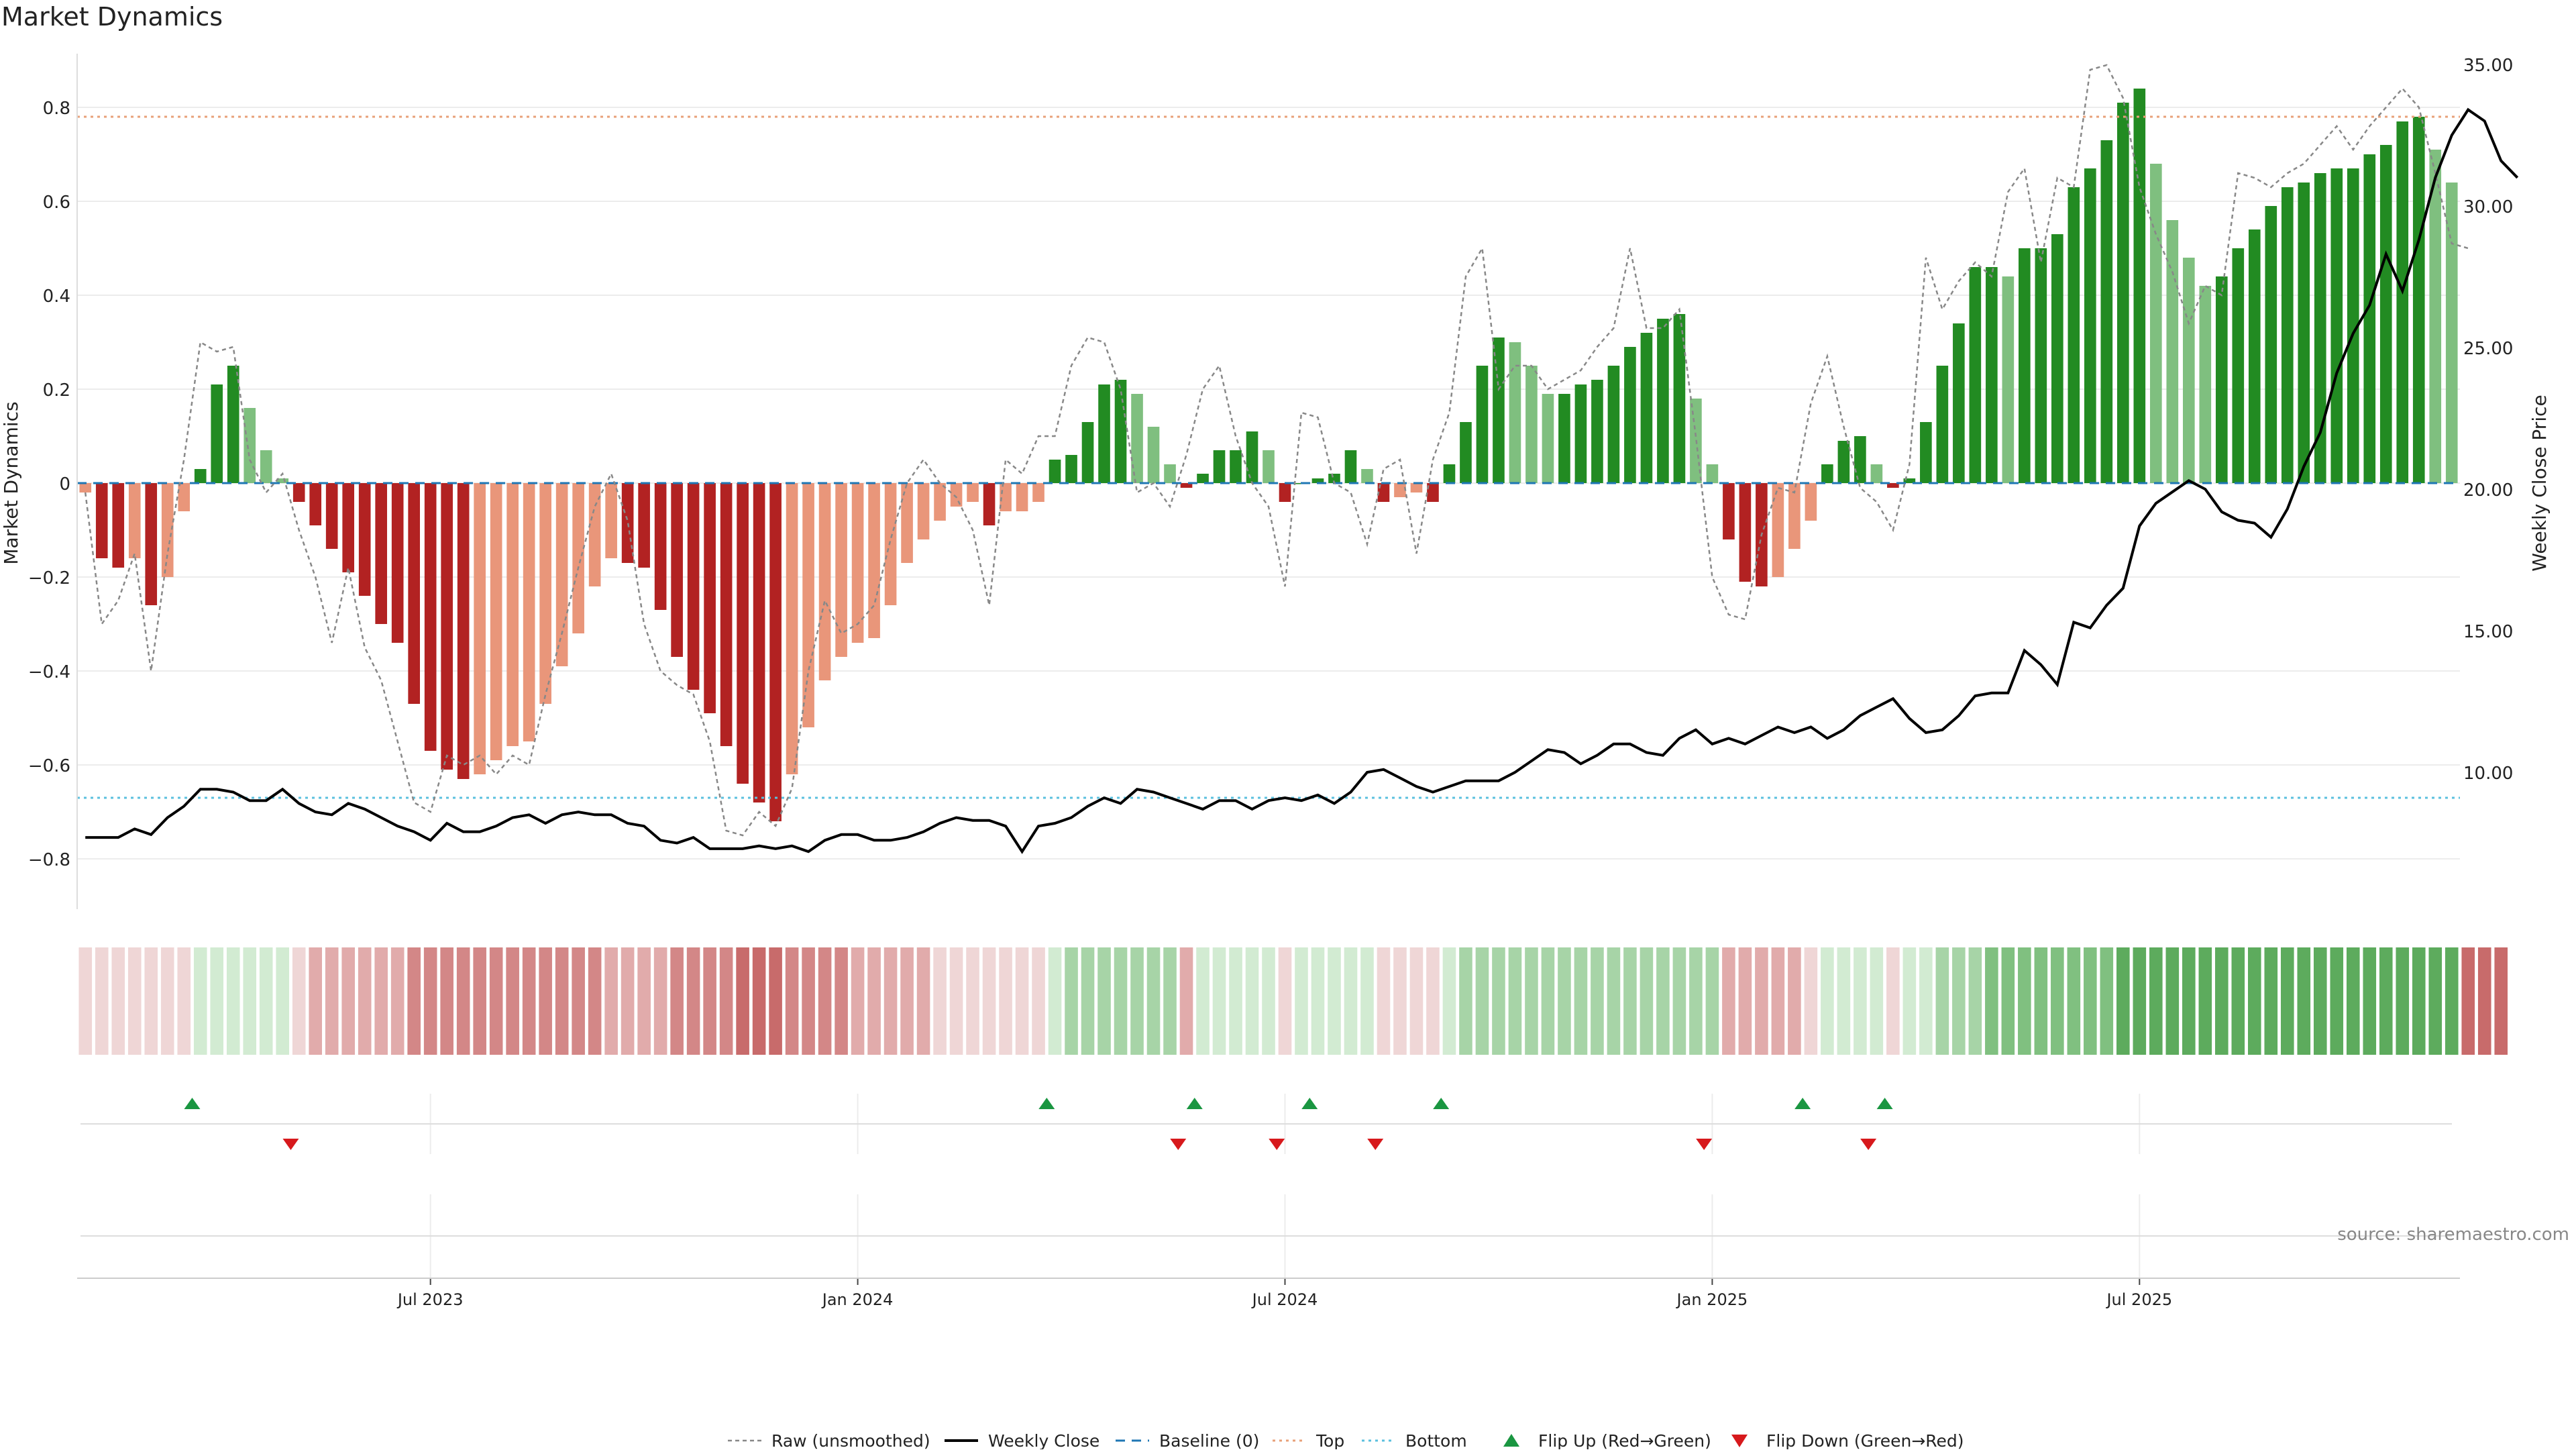 The height and width of the screenshot is (1452, 2576). I want to click on left-tick-label: −0.2, so click(49, 578).